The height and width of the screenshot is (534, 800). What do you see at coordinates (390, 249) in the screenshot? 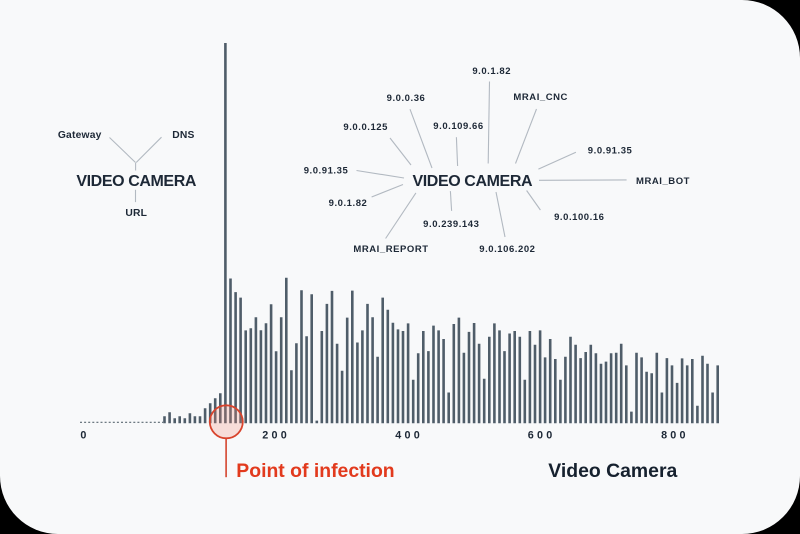
I see `svg-text: MRAI_REPORT` at bounding box center [390, 249].